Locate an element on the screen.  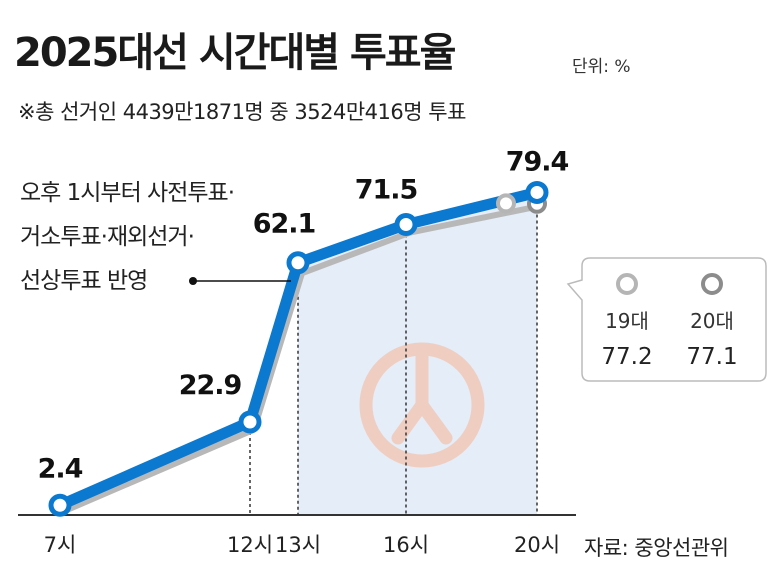
x-tick-label: 13시 is located at coordinates (298, 545).